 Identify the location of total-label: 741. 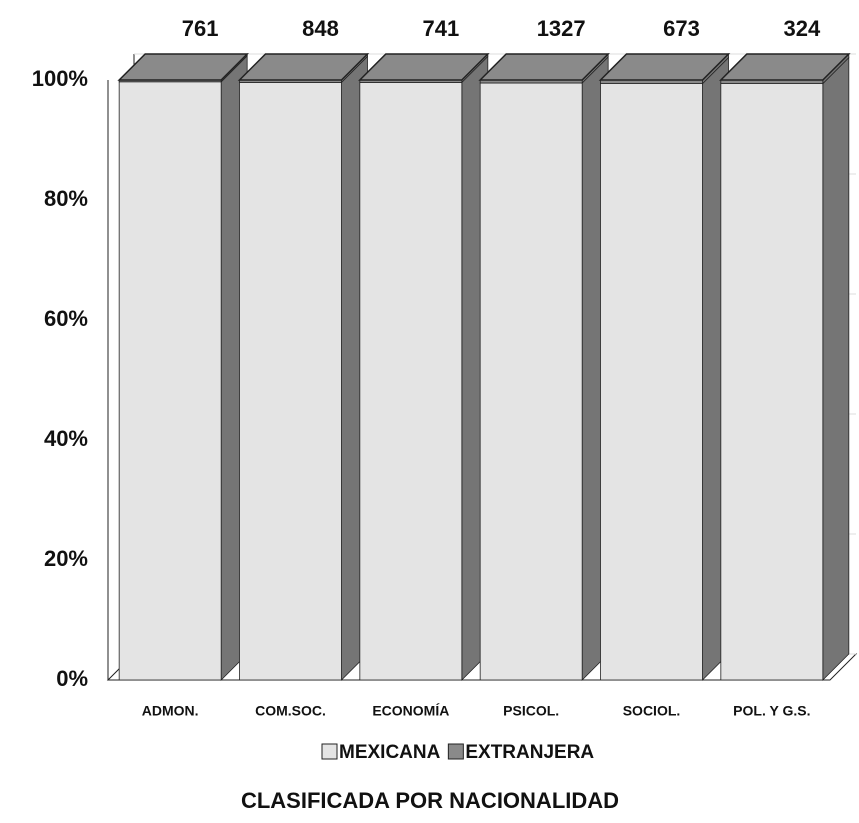
(440, 28).